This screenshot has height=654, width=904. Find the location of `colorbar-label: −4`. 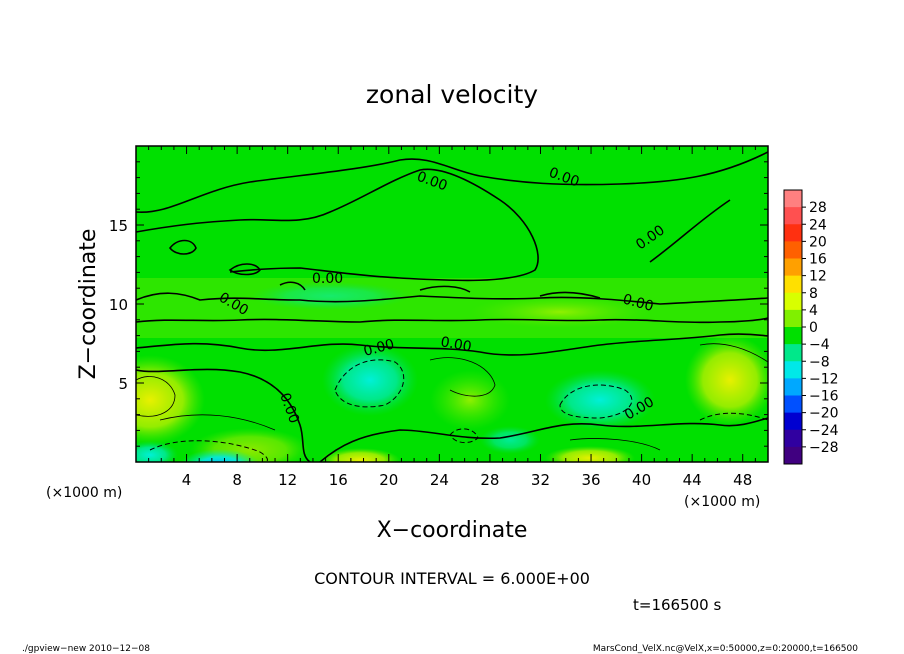

colorbar-label: −4 is located at coordinates (819, 345).